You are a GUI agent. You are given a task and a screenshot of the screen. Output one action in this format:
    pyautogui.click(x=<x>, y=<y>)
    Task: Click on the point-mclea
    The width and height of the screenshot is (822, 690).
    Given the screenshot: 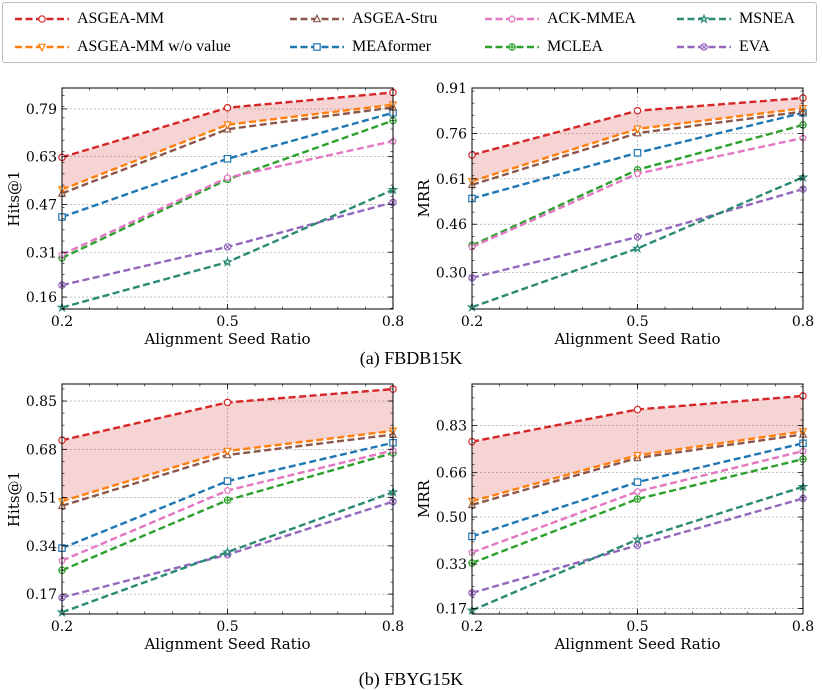 What is the action you would take?
    pyautogui.click(x=637, y=499)
    